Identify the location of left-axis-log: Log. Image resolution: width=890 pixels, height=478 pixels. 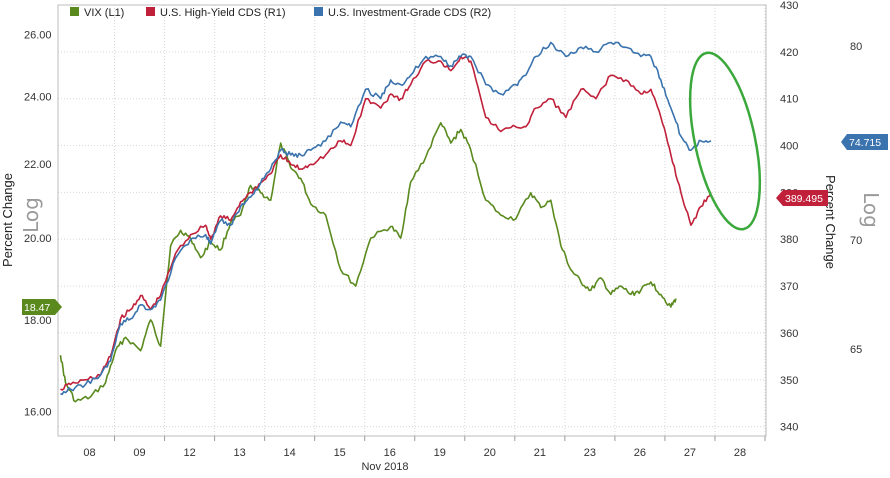
(31, 215).